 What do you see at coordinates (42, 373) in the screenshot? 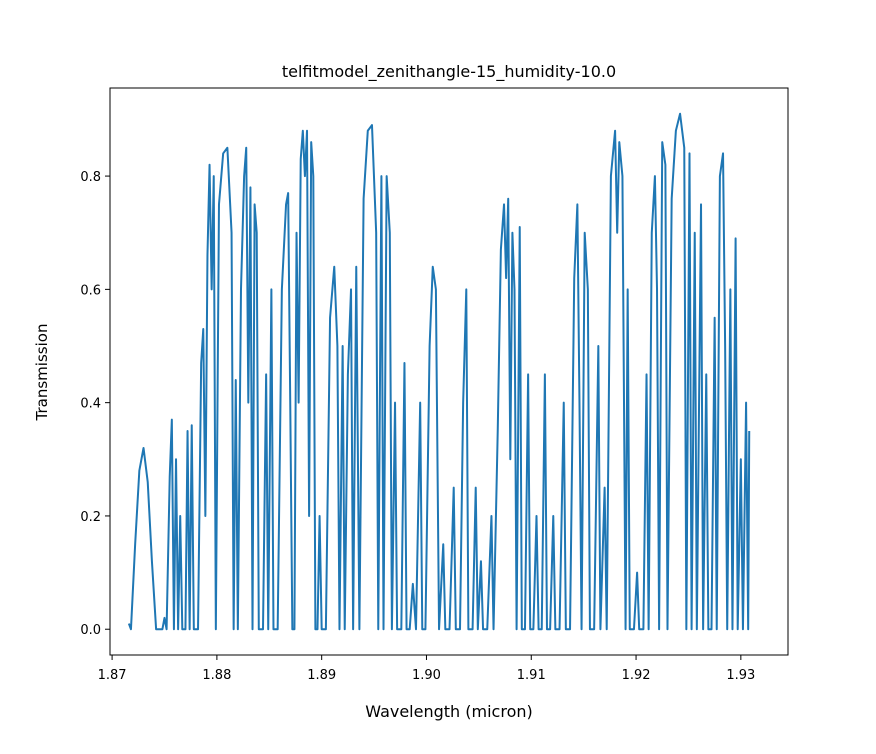
I see `y-axis-label: Transmission` at bounding box center [42, 373].